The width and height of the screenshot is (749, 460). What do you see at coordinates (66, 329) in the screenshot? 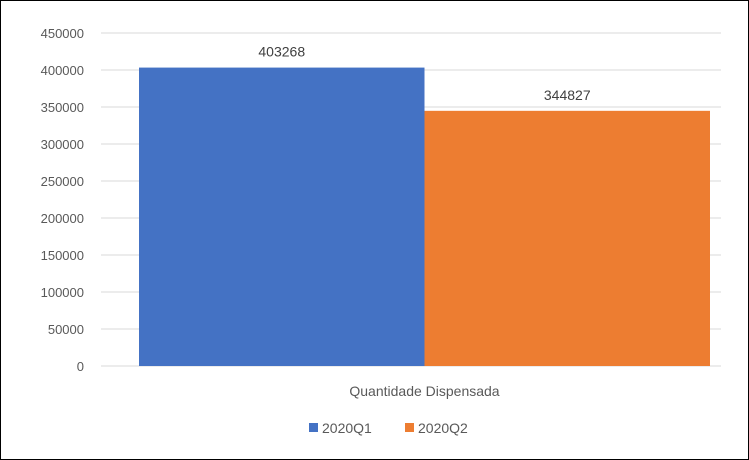
I see `y-tick-label: 50000` at bounding box center [66, 329].